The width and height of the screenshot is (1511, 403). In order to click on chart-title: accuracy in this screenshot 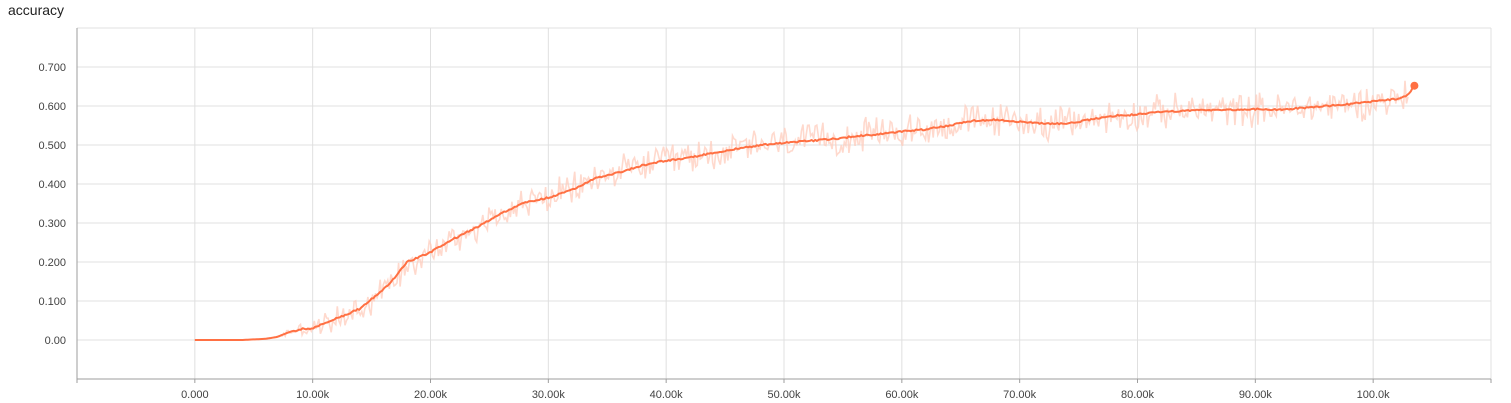, I will do `click(36, 10)`.